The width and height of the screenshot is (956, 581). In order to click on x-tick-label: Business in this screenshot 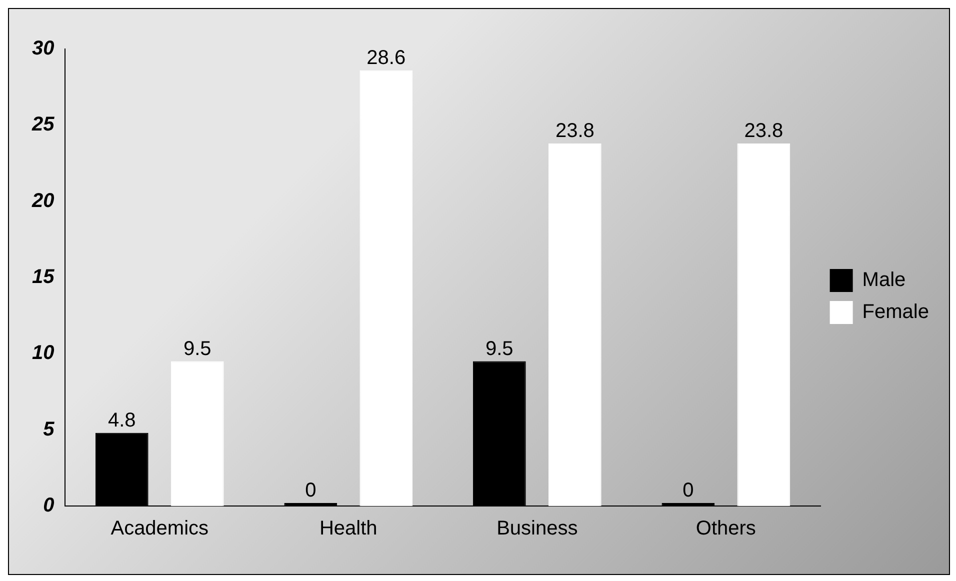, I will do `click(537, 529)`.